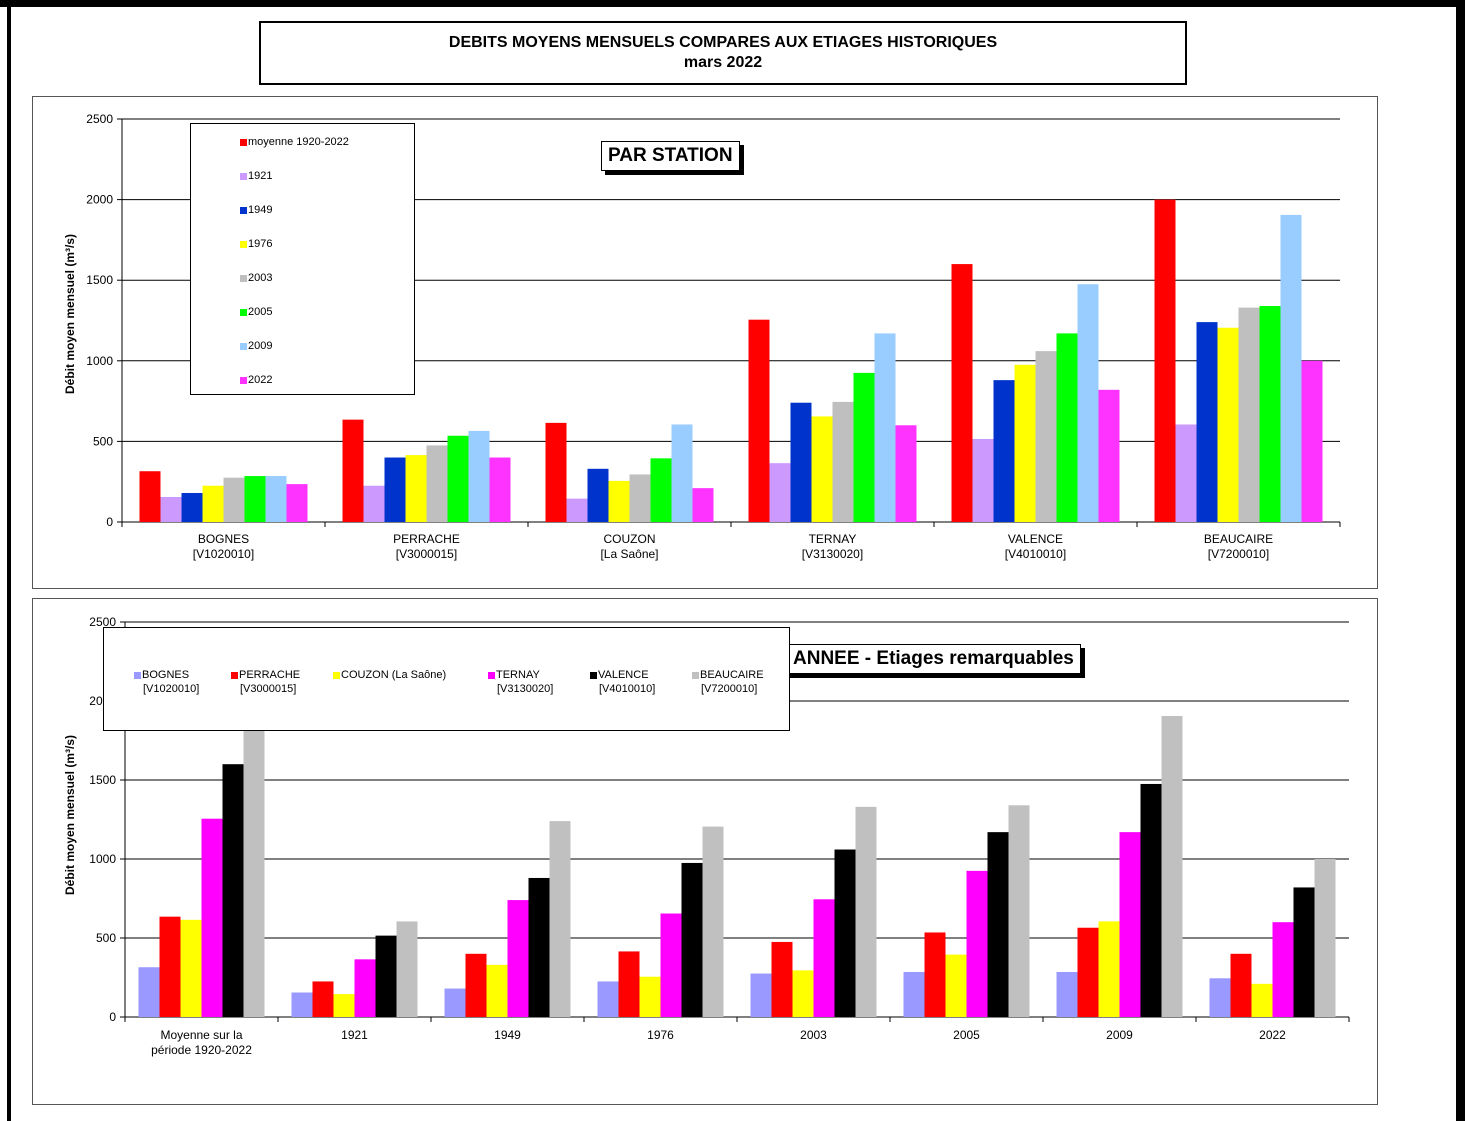 This screenshot has height=1121, width=1465. I want to click on legend-label: 1949, so click(260, 210).